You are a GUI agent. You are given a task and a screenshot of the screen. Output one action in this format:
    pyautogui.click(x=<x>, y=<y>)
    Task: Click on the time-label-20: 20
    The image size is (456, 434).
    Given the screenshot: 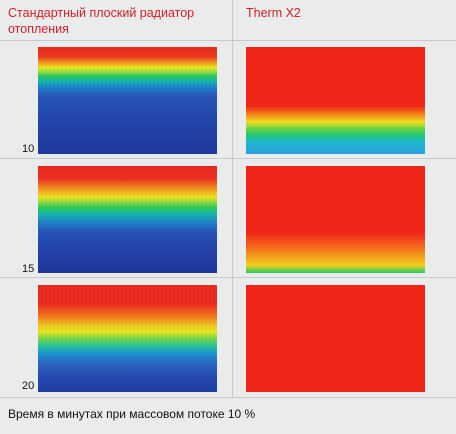 What is the action you would take?
    pyautogui.click(x=28, y=386)
    